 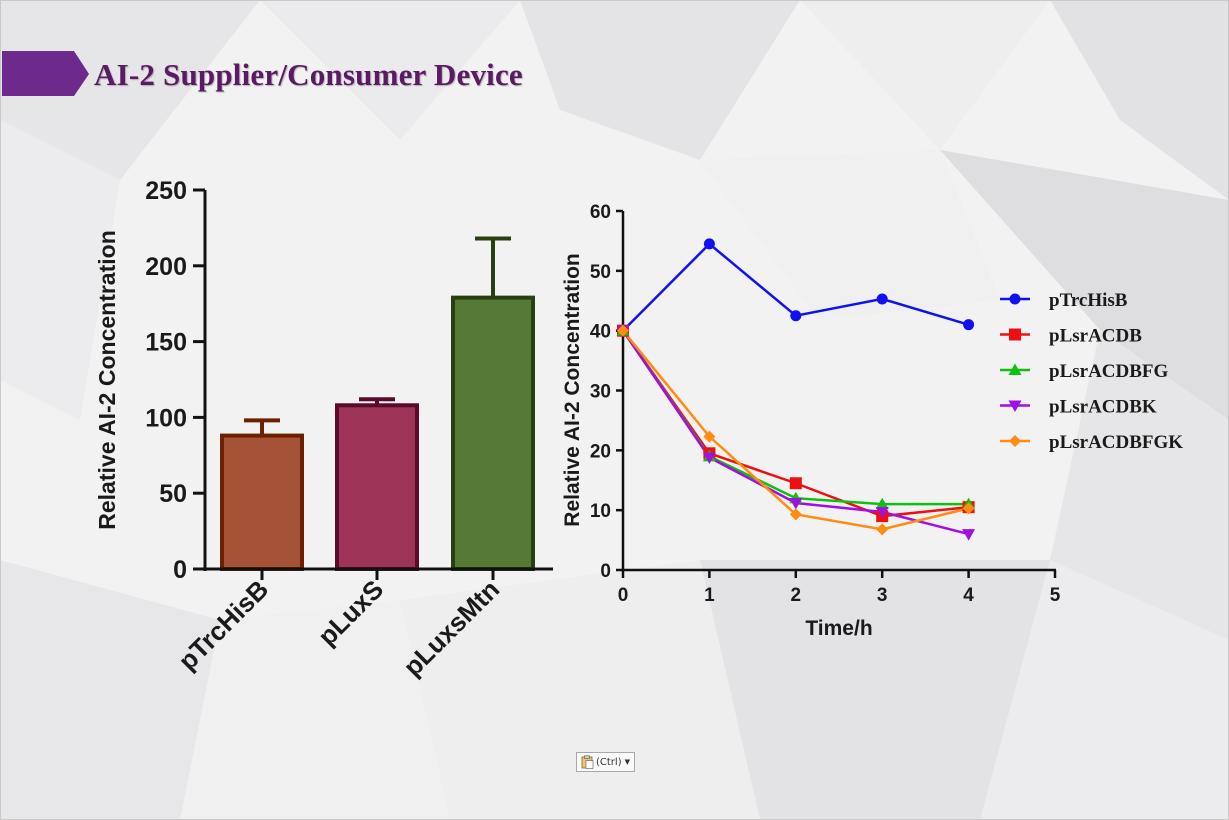 What do you see at coordinates (166, 343) in the screenshot?
I see `y-tick-label: 150` at bounding box center [166, 343].